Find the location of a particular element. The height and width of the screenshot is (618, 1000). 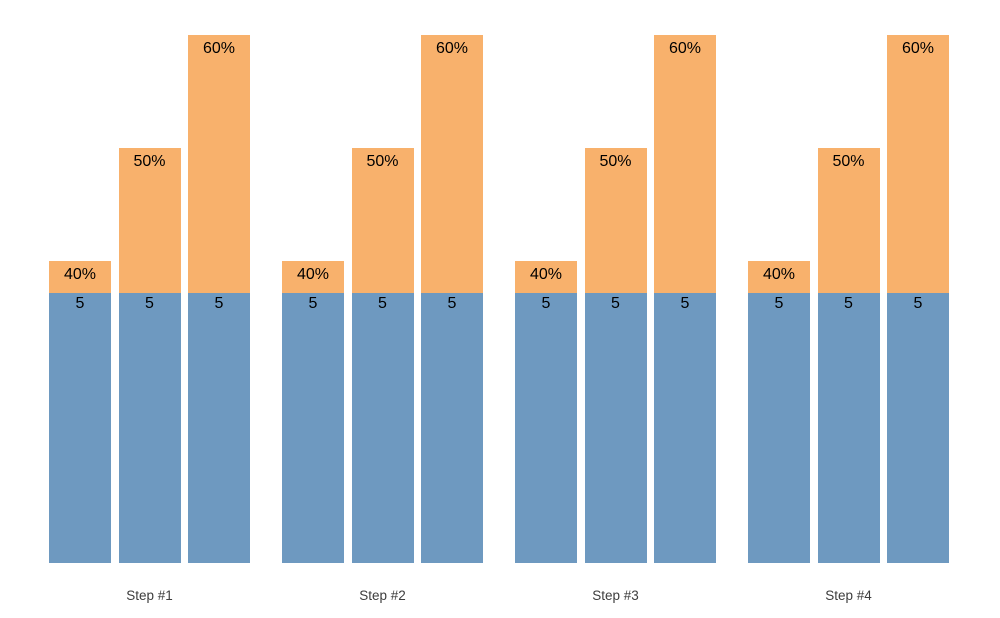

category-label: Step #3 is located at coordinates (615, 595).